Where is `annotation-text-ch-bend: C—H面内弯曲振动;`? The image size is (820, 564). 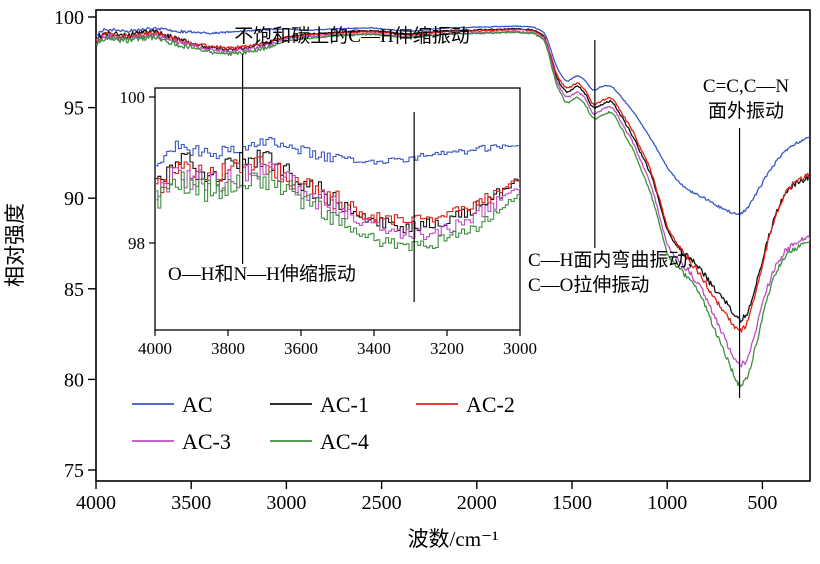
annotation-text-ch-bend: C—H面内弯曲振动; is located at coordinates (610, 260).